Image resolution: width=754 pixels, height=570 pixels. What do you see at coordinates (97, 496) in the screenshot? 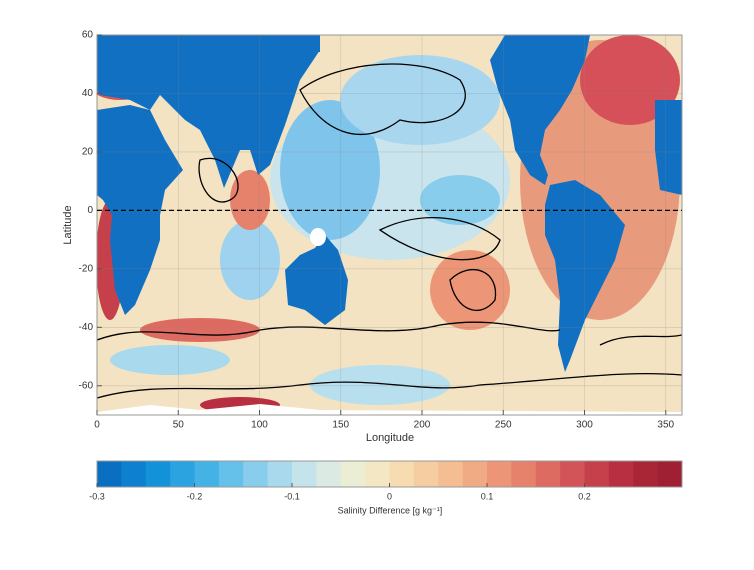
I see `colorbar-tick-label: -0.3` at bounding box center [97, 496].